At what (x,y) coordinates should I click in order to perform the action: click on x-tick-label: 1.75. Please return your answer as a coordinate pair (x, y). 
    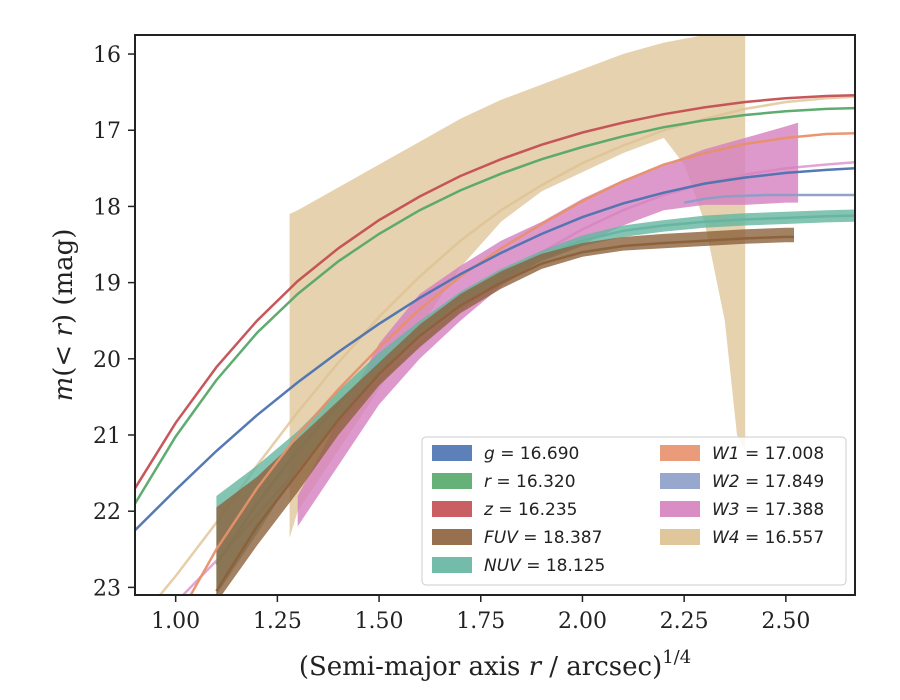
    Looking at the image, I should click on (480, 621).